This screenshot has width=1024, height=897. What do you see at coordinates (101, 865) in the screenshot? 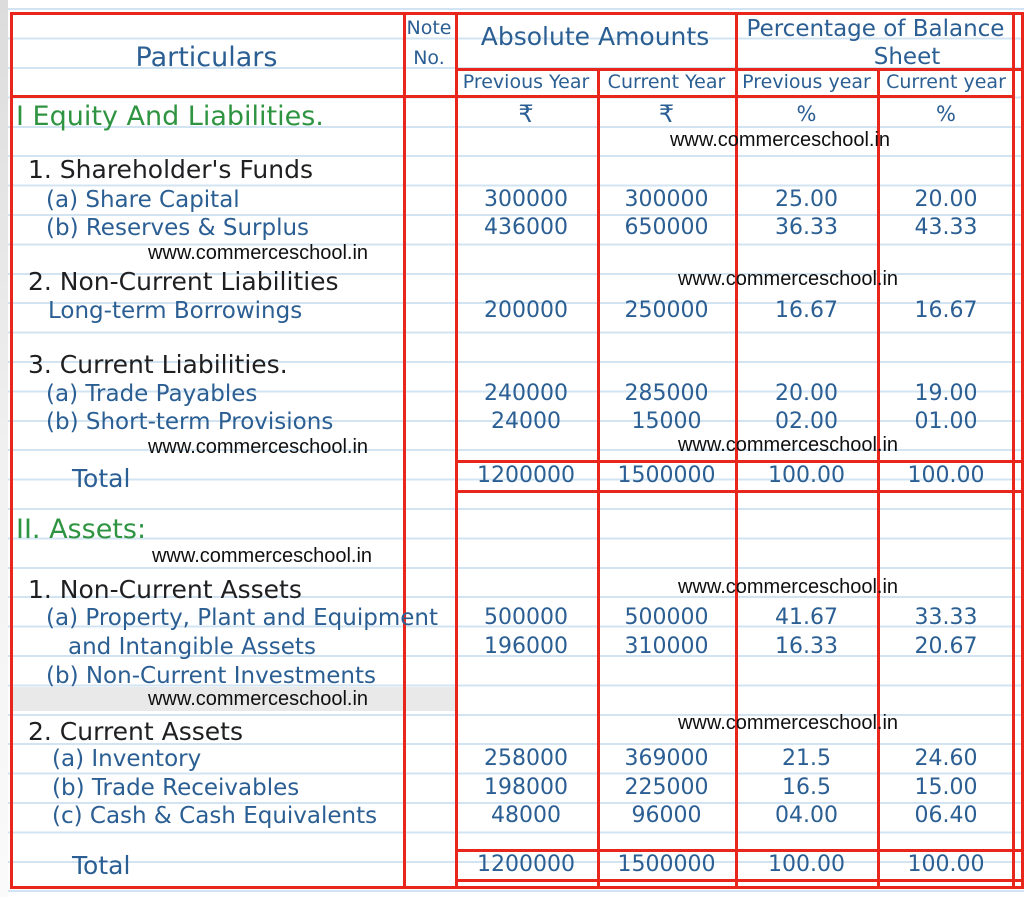
I see `row-label-total-assets: Total` at bounding box center [101, 865].